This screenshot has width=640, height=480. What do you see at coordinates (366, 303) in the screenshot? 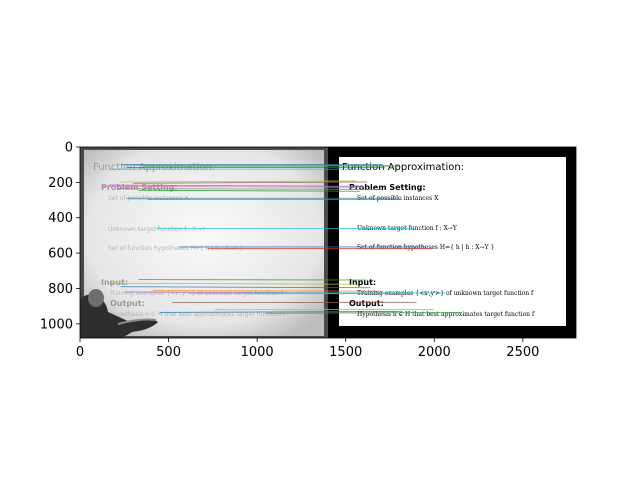
I see `right-doc-header-output: Output:` at bounding box center [366, 303].